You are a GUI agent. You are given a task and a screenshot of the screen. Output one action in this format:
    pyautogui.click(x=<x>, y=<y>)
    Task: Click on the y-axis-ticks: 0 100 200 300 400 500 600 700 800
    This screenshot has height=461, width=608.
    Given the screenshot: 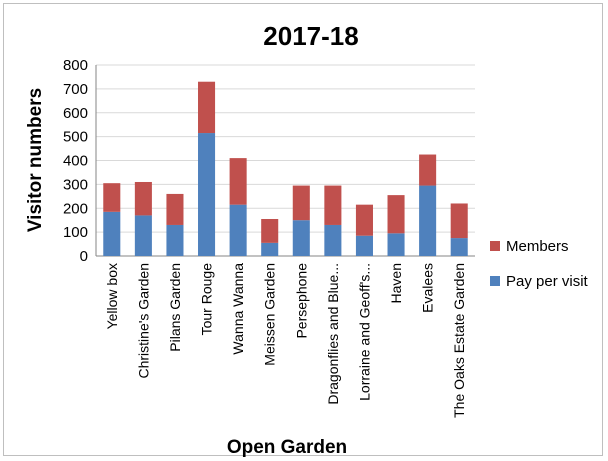 What is the action you would take?
    pyautogui.click(x=75, y=161)
    